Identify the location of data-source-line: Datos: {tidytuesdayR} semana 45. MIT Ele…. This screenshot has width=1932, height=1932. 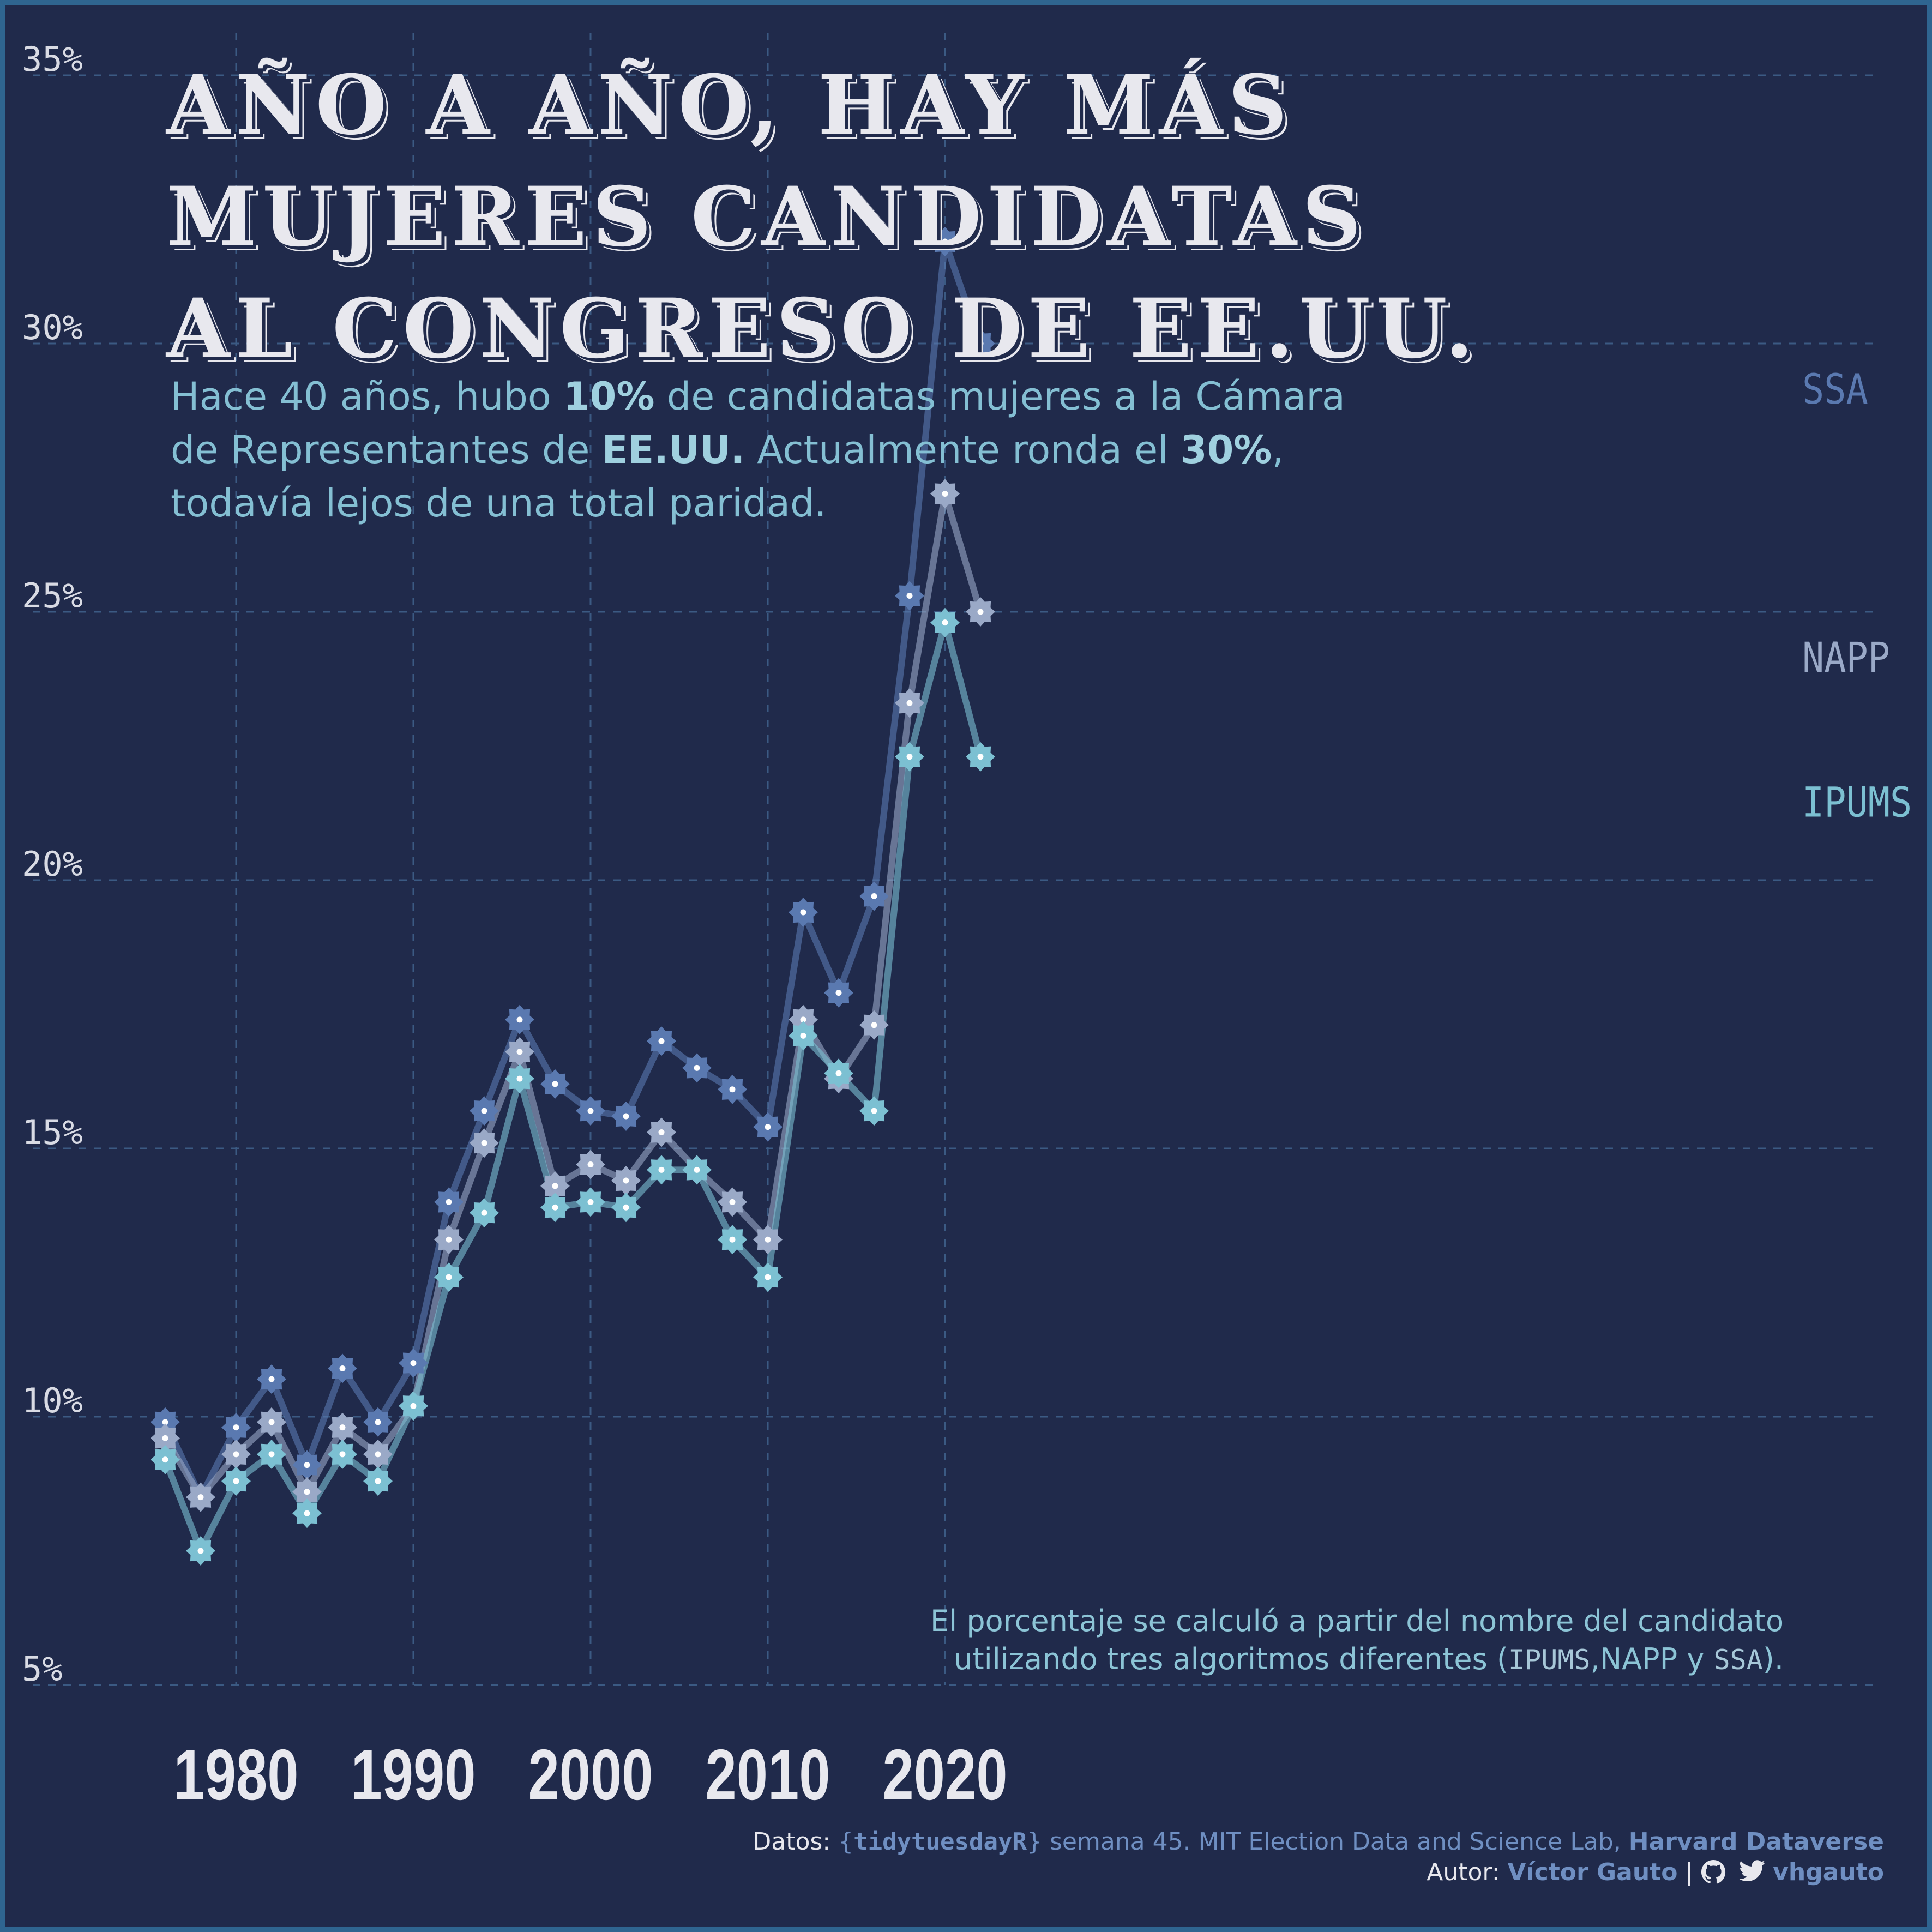
(1318, 1842).